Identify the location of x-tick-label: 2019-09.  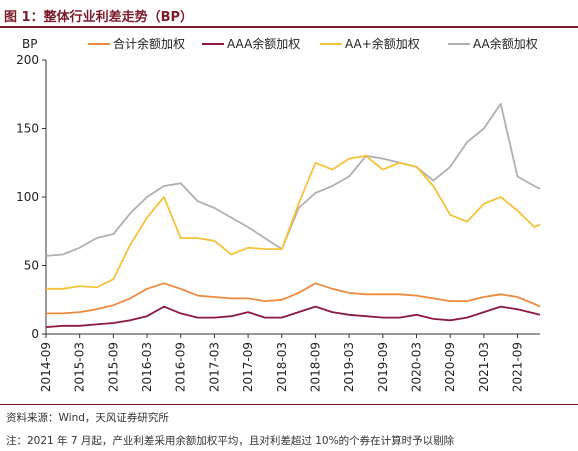
(383, 367).